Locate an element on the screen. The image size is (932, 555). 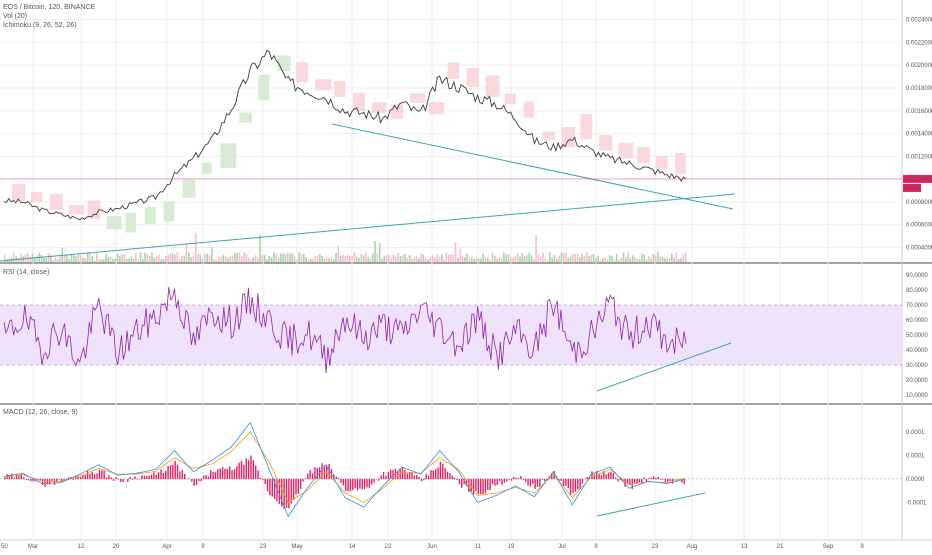
volume-label: Vol (20) is located at coordinates (49, 16).